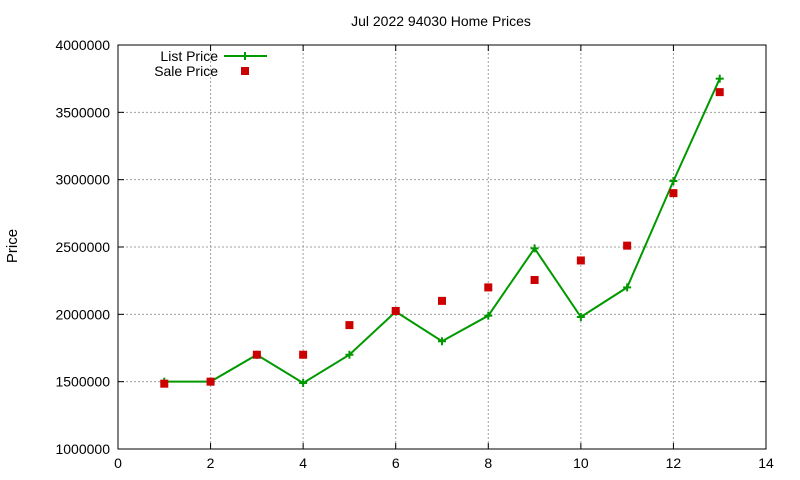  Describe the element at coordinates (441, 21) in the screenshot. I see `chart-title: Jul 2022 94030 Home Prices` at that location.